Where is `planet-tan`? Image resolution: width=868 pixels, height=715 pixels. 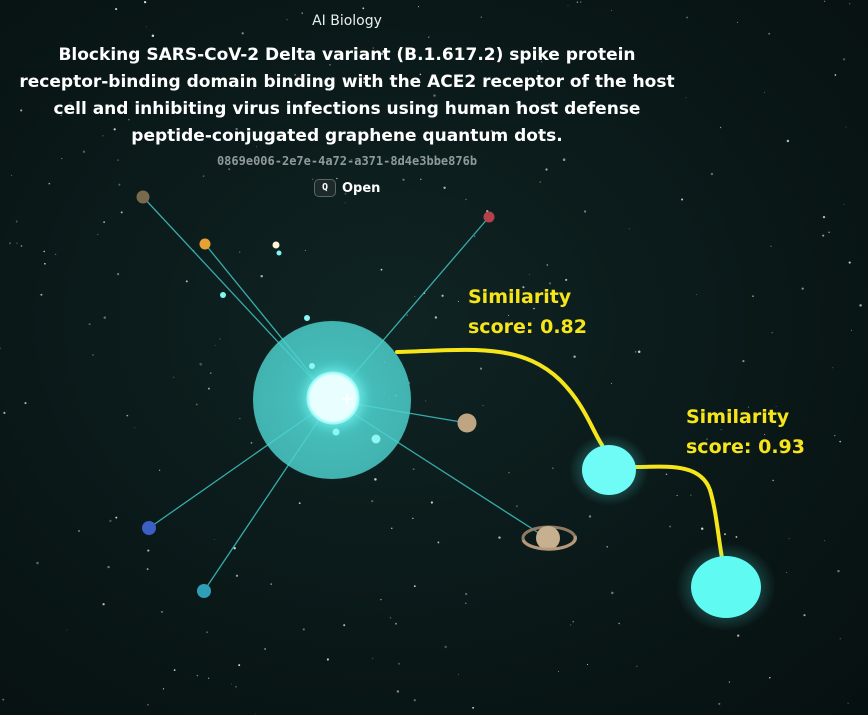
planet-tan is located at coordinates (467, 423).